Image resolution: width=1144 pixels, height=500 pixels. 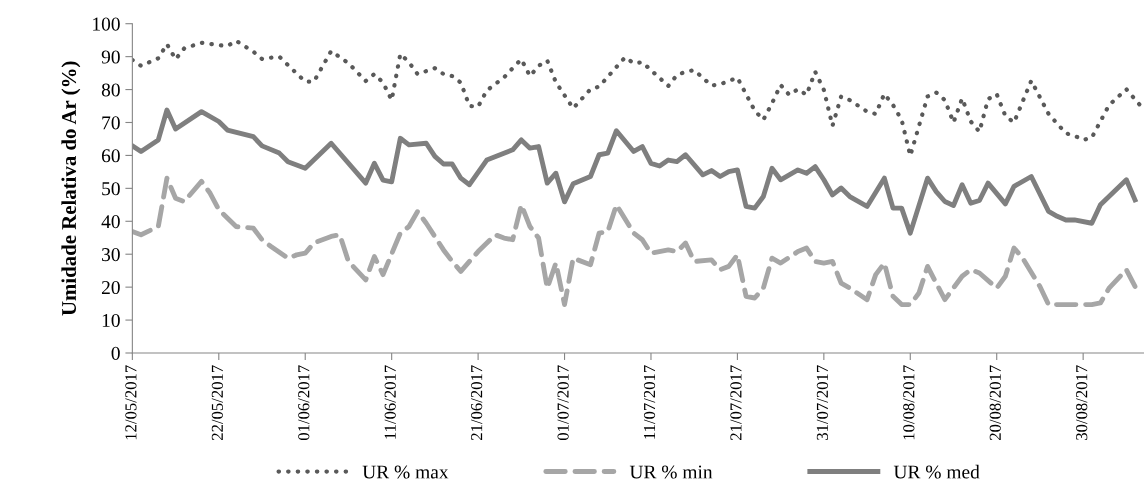 What do you see at coordinates (405, 472) in the screenshot?
I see `legend-label: UR % max` at bounding box center [405, 472].